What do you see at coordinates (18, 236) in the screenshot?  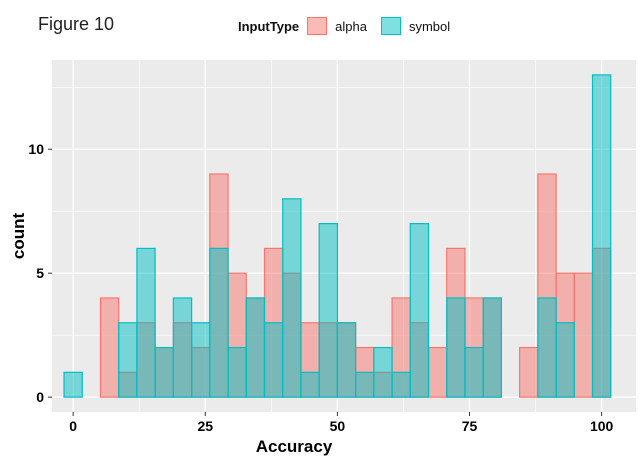 I see `y-axis-title: count` at bounding box center [18, 236].